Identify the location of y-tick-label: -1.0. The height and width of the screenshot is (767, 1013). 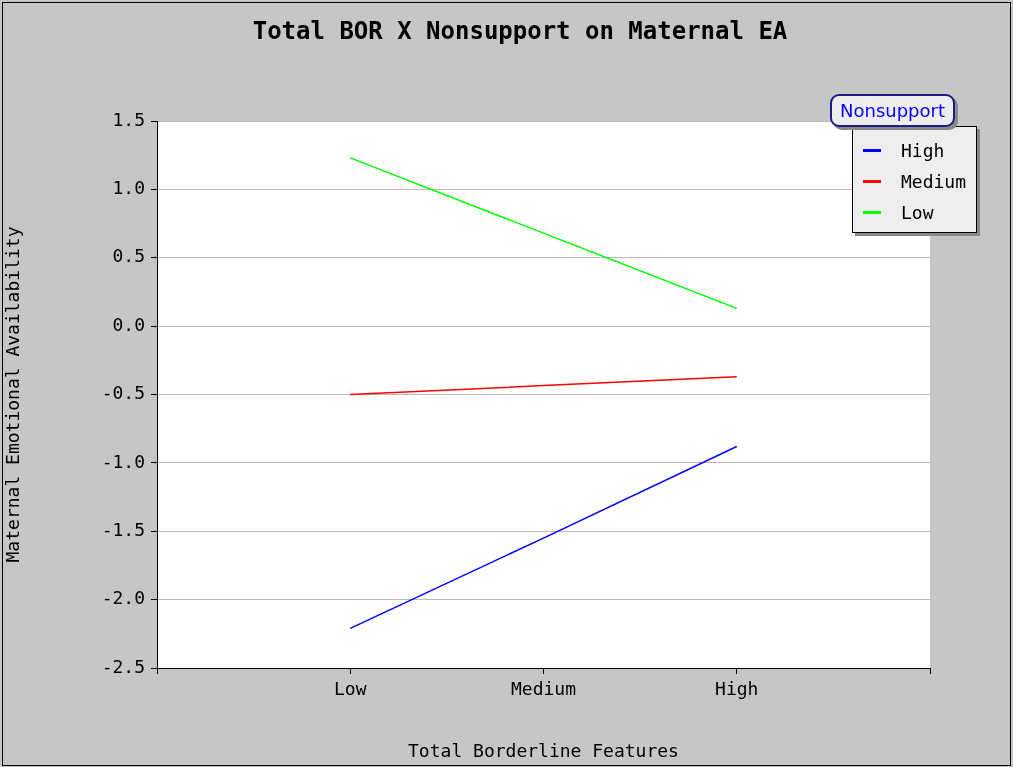
(123, 461).